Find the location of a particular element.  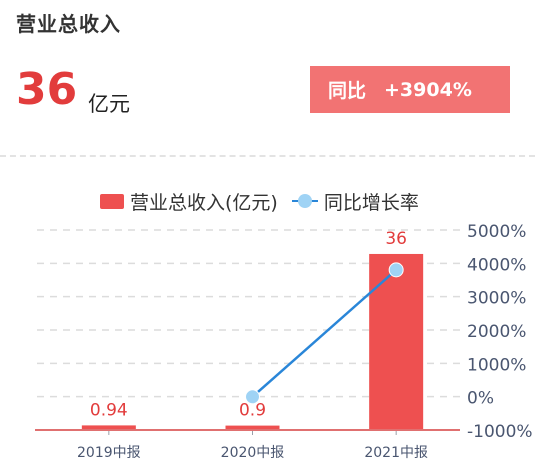

right-axis-tick-label: 4000% is located at coordinates (496, 265).